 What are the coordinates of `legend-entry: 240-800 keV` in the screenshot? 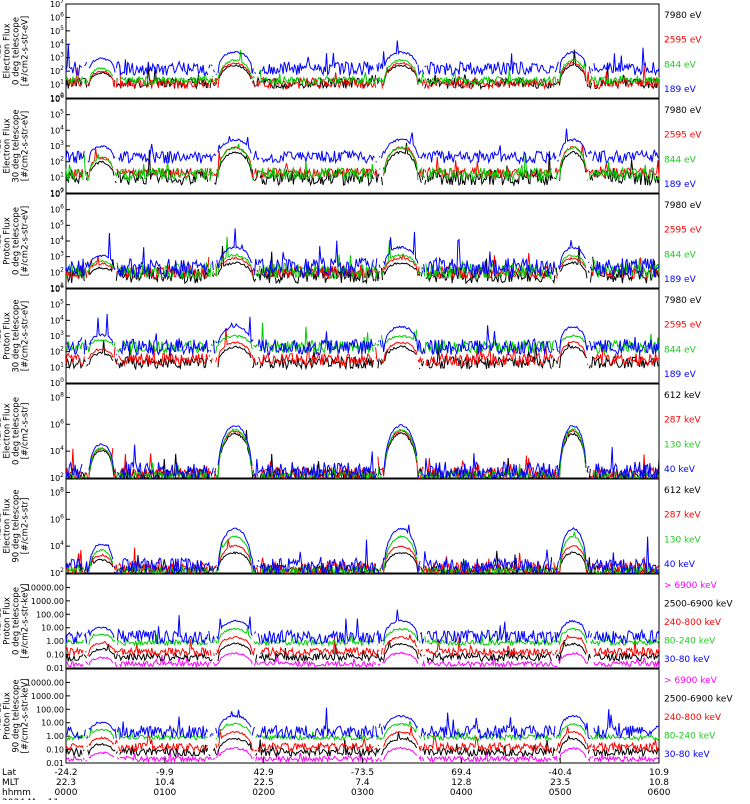 It's located at (693, 718).